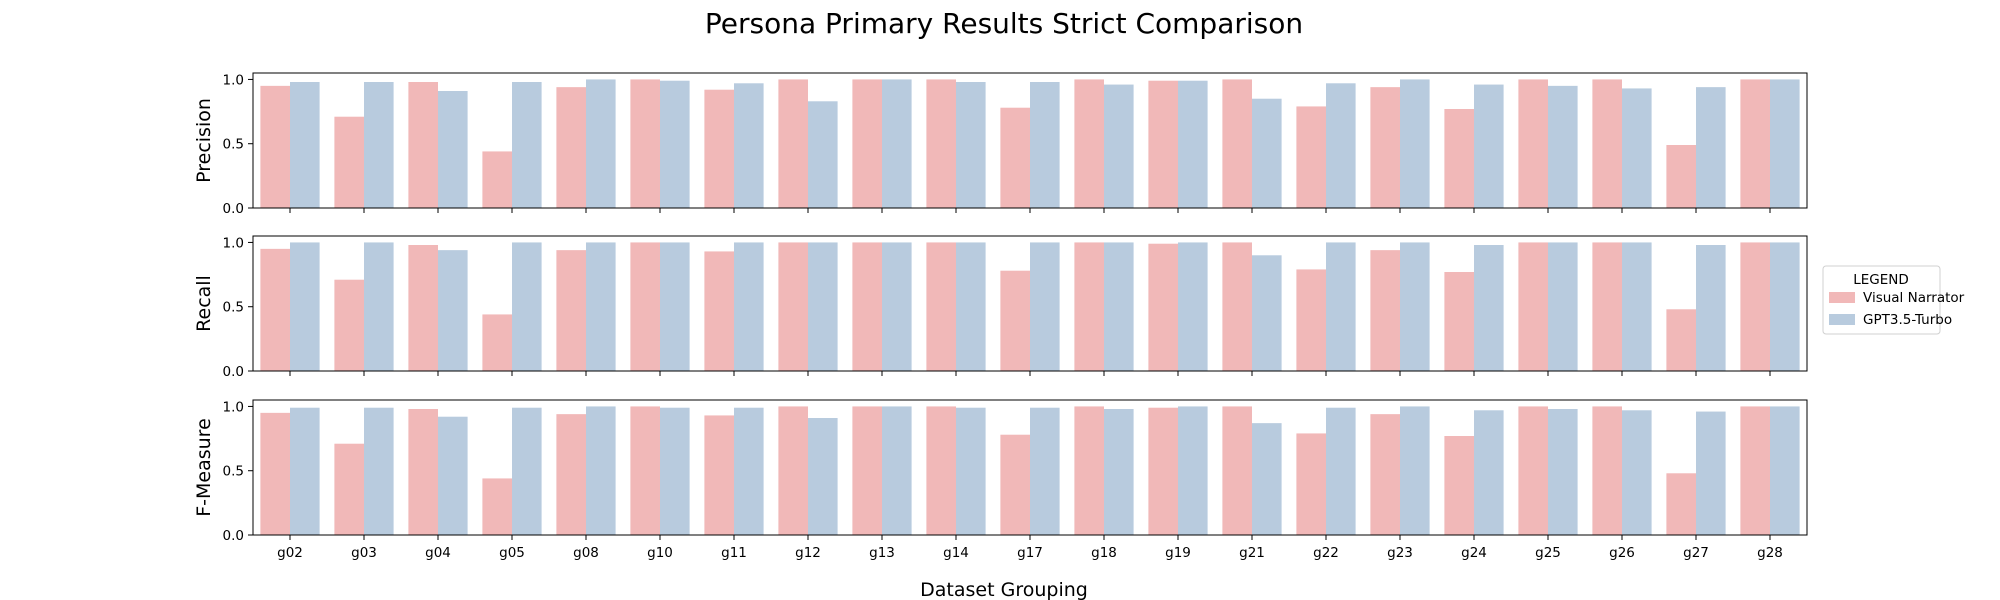 Image resolution: width=2000 pixels, height=600 pixels. Describe the element at coordinates (1696, 553) in the screenshot. I see `x-tick-label-g27: g27` at that location.